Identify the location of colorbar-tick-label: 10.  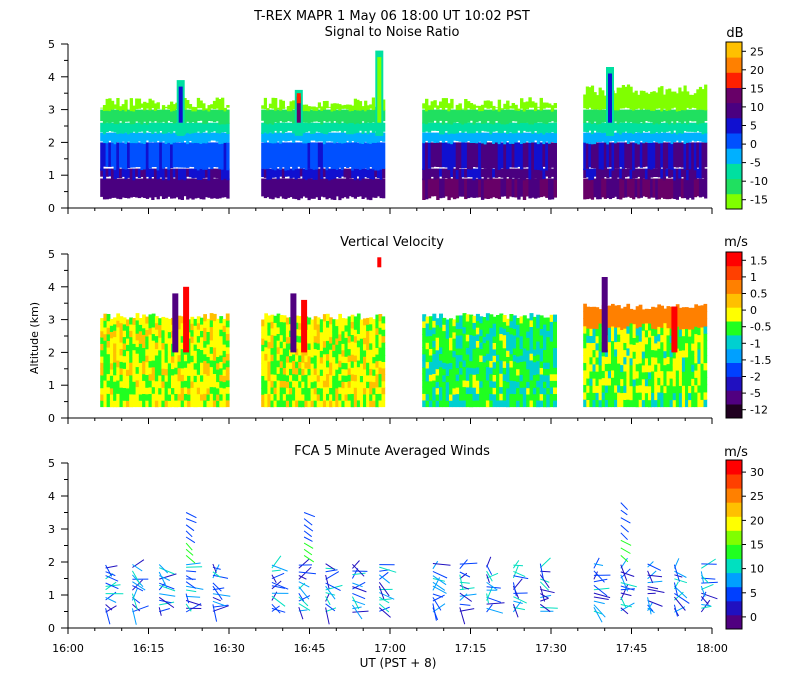
(757, 569).